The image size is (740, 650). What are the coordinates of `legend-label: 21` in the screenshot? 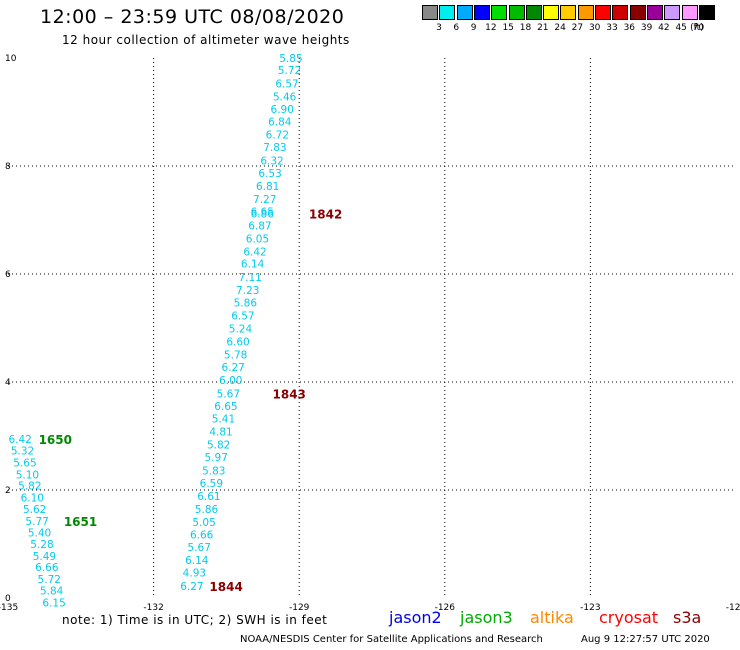 It's located at (543, 28).